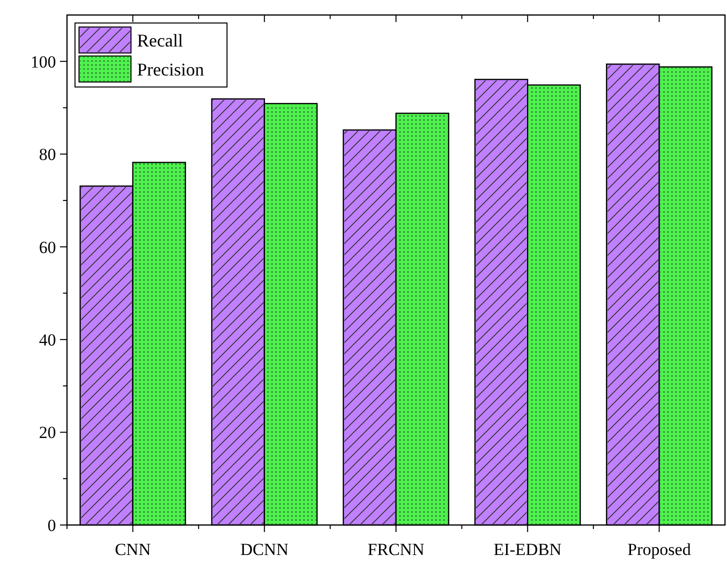 Image resolution: width=727 pixels, height=566 pixels. What do you see at coordinates (160, 40) in the screenshot?
I see `legend-label: Recall` at bounding box center [160, 40].